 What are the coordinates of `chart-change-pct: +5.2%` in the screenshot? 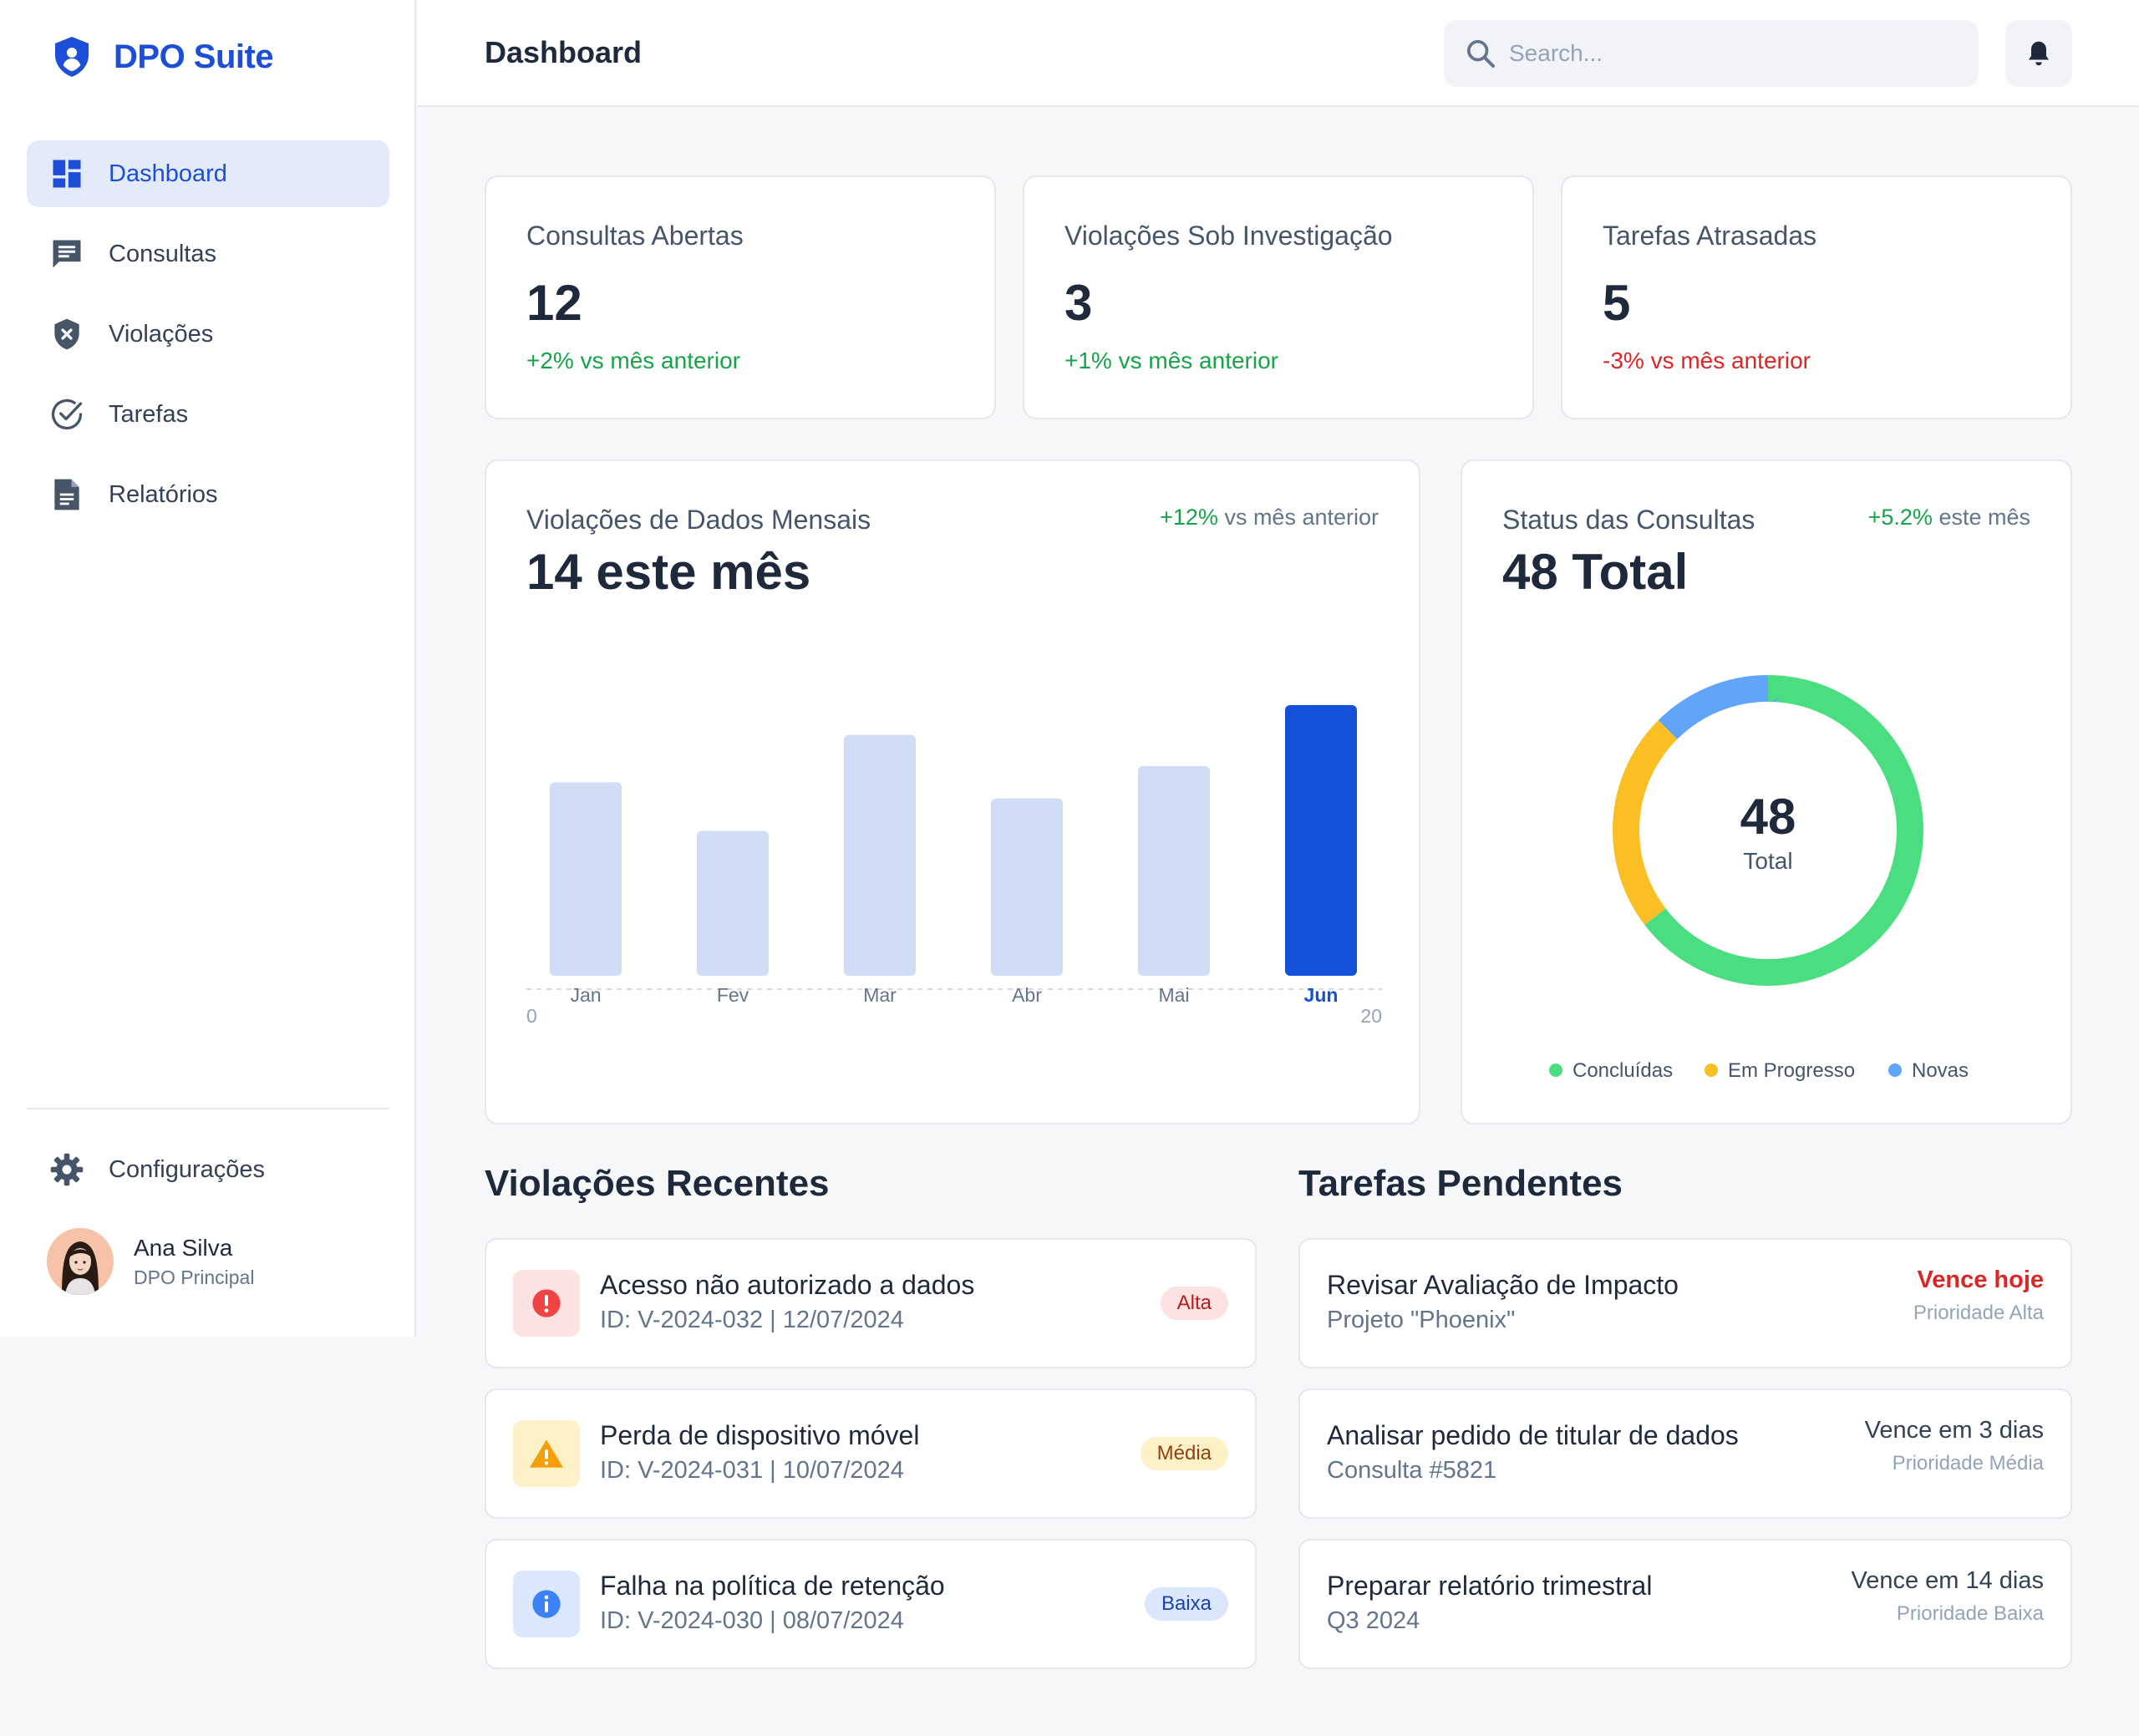 It's located at (1900, 517).